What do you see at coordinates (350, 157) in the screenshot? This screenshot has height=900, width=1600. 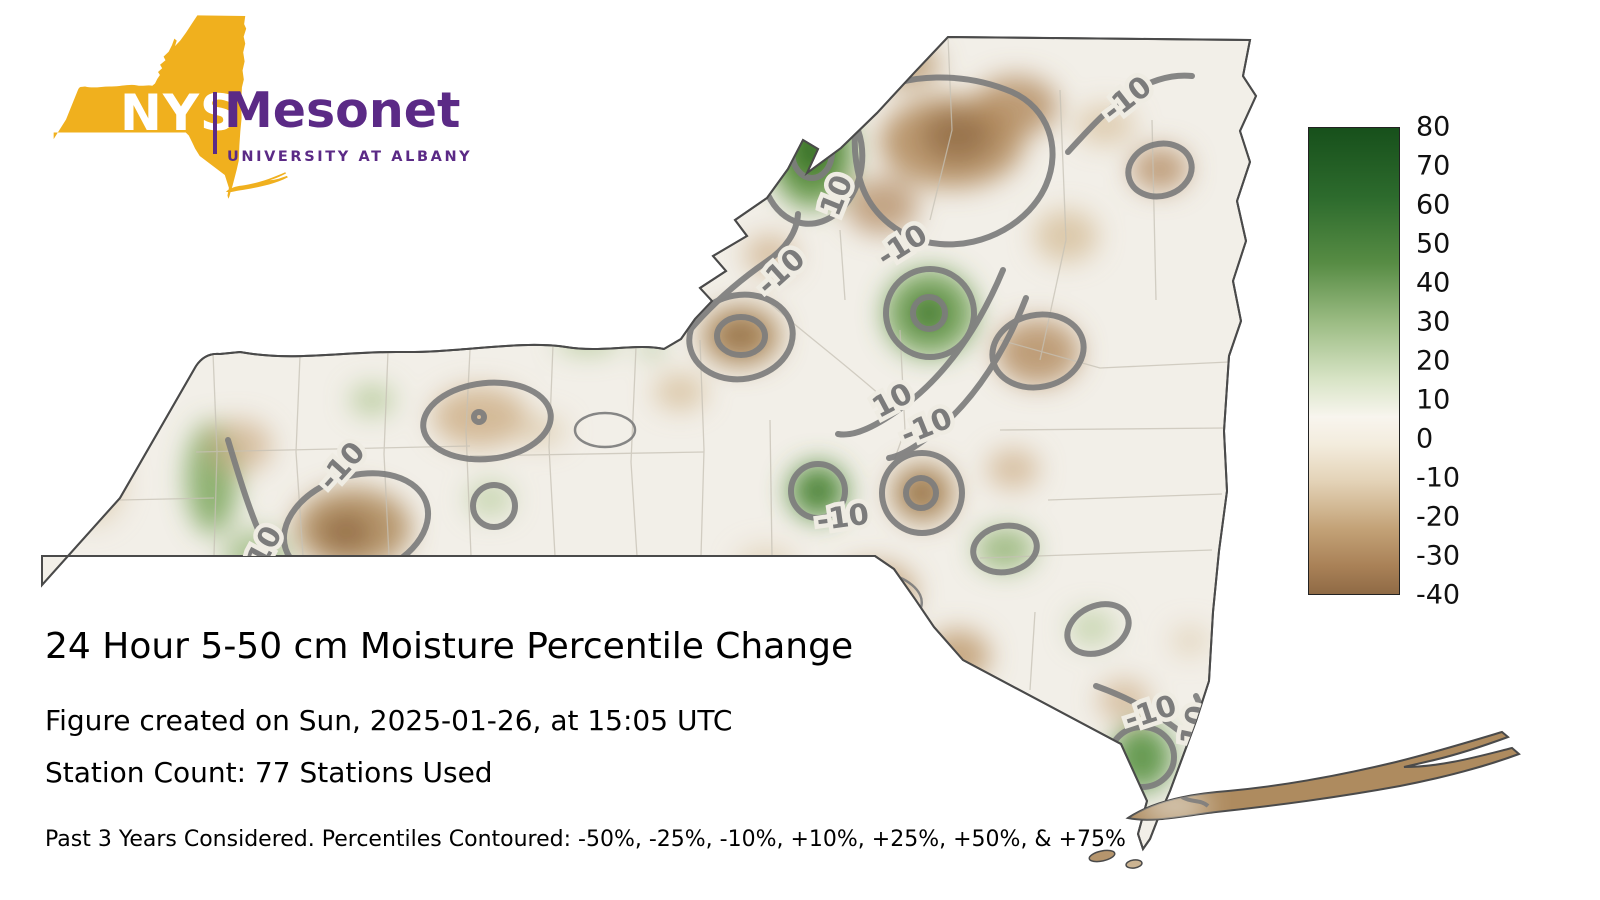 I see `logo-university-text: UNIVERSITY AT ALBANY` at bounding box center [350, 157].